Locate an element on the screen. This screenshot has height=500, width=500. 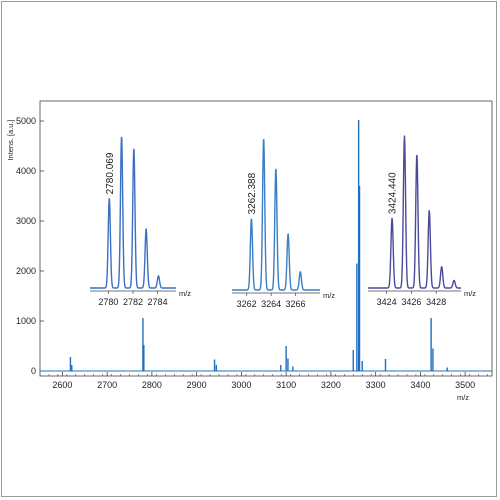
x-tick-label: 2600 is located at coordinates (62, 385).